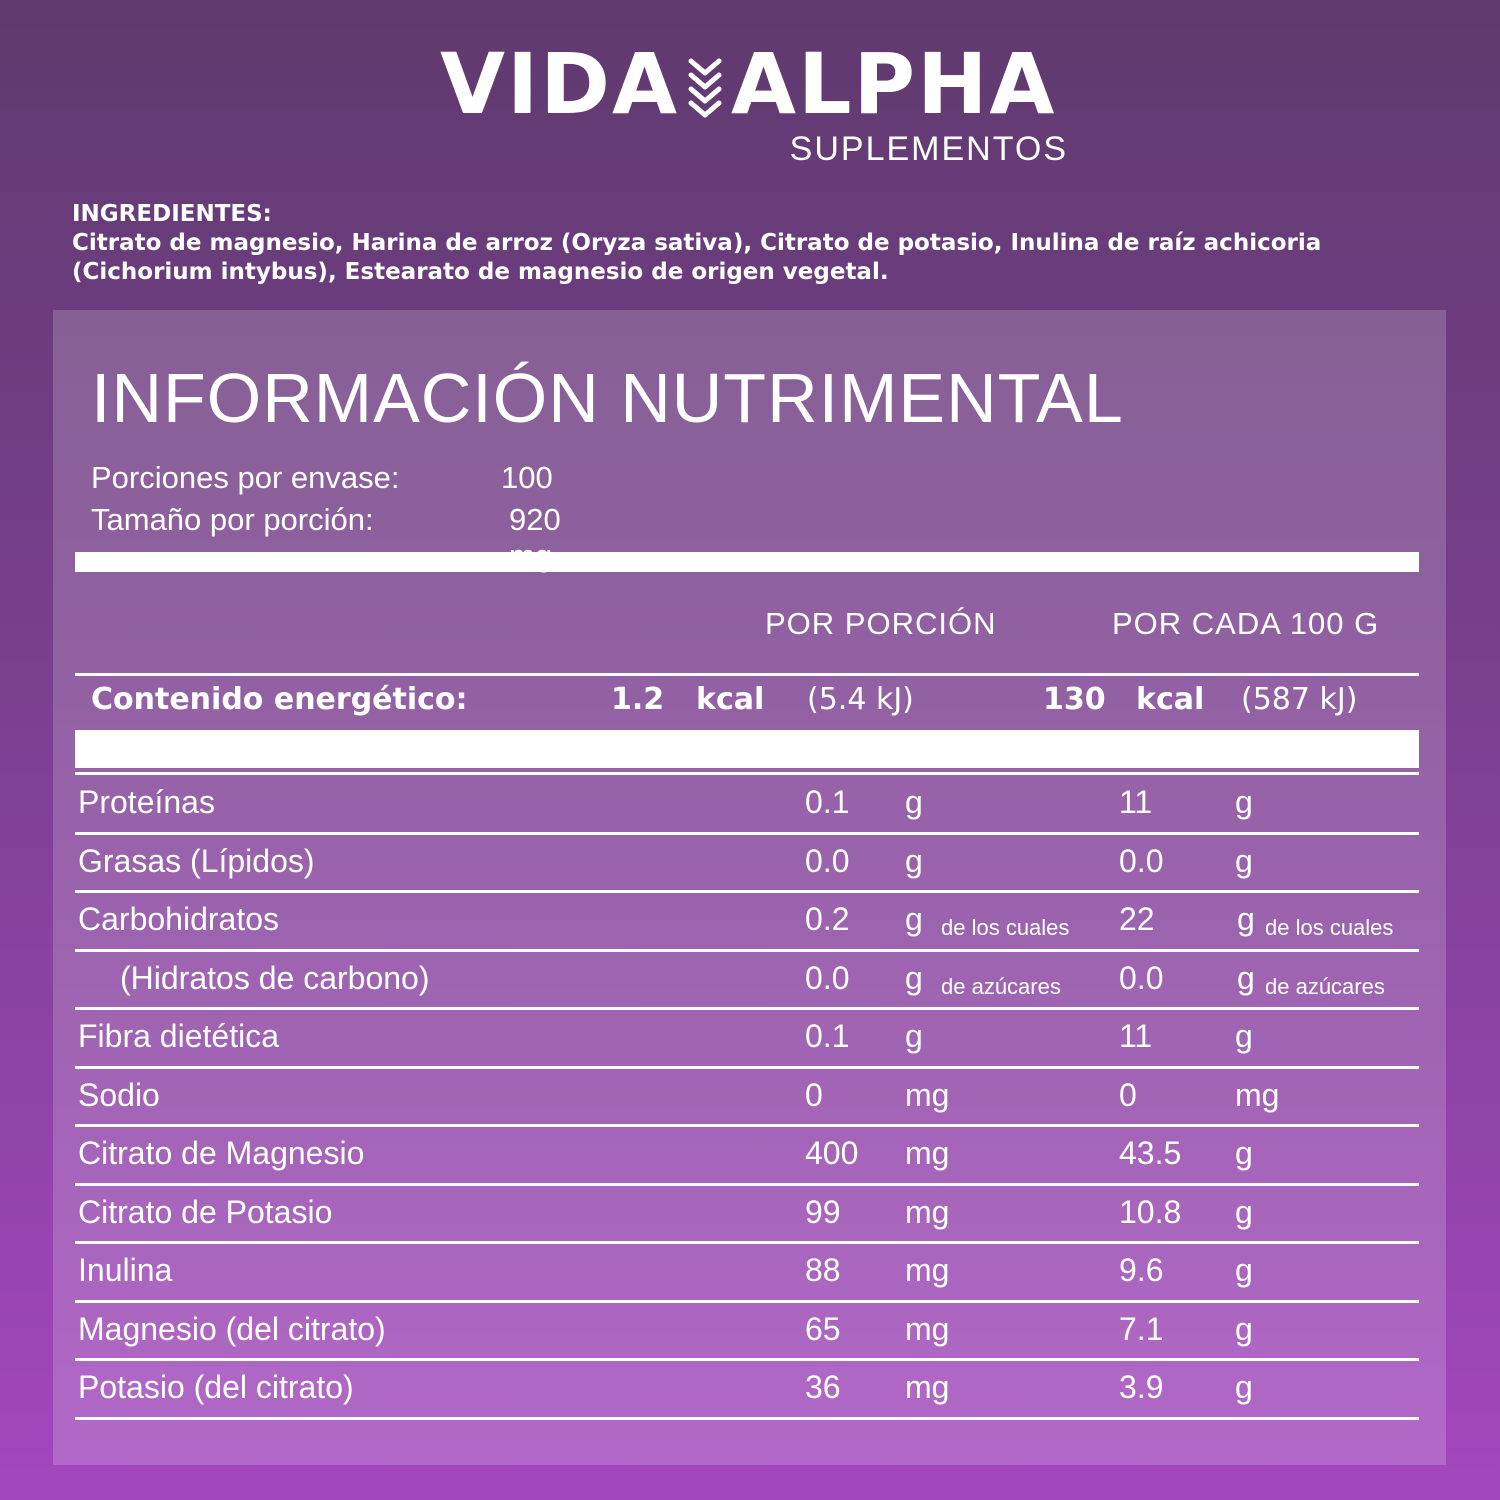  I want to click on per-serving-value: 0.1, so click(827, 802).